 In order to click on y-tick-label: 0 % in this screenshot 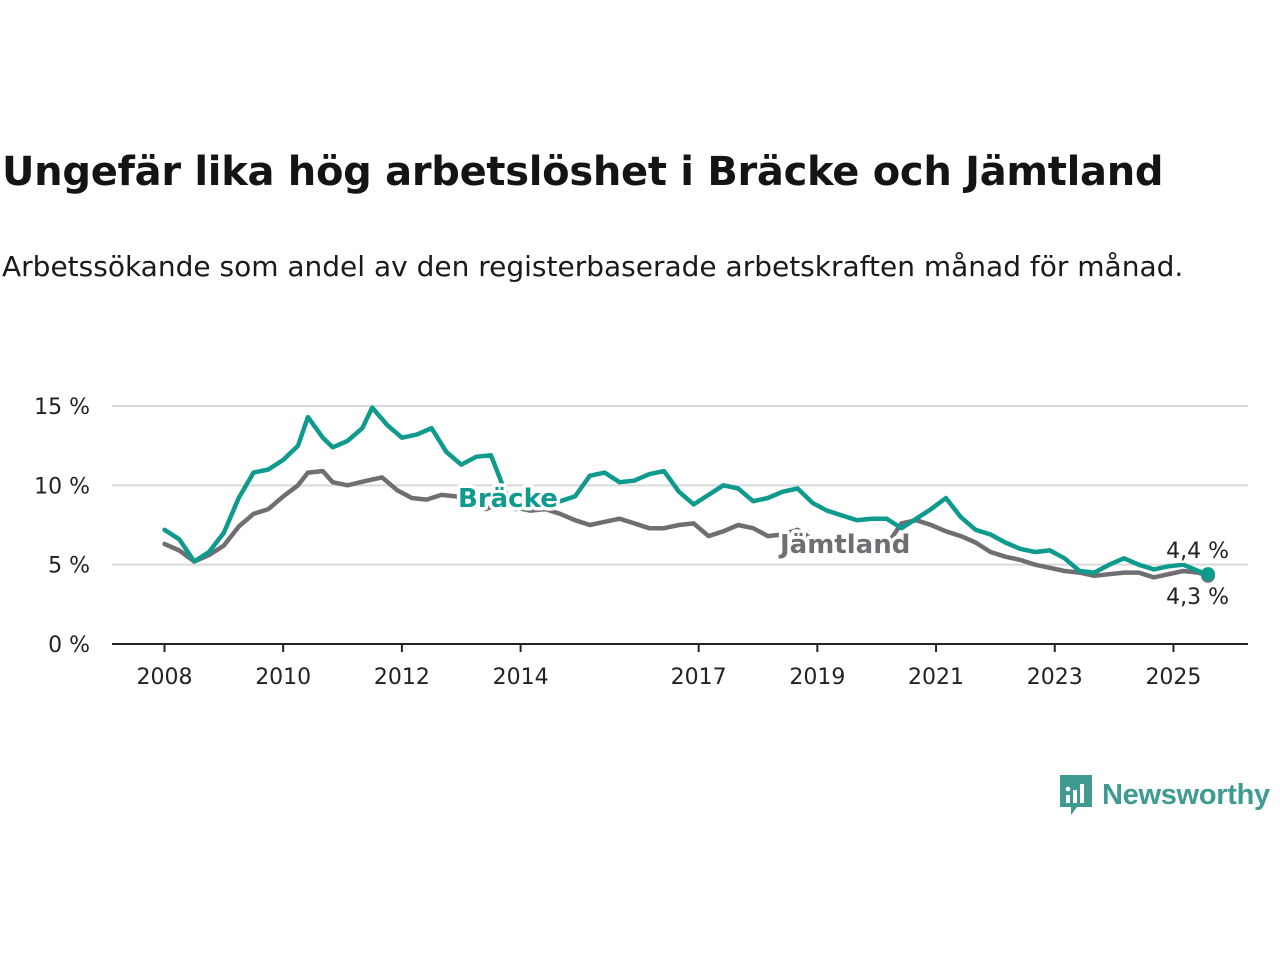, I will do `click(69, 645)`.